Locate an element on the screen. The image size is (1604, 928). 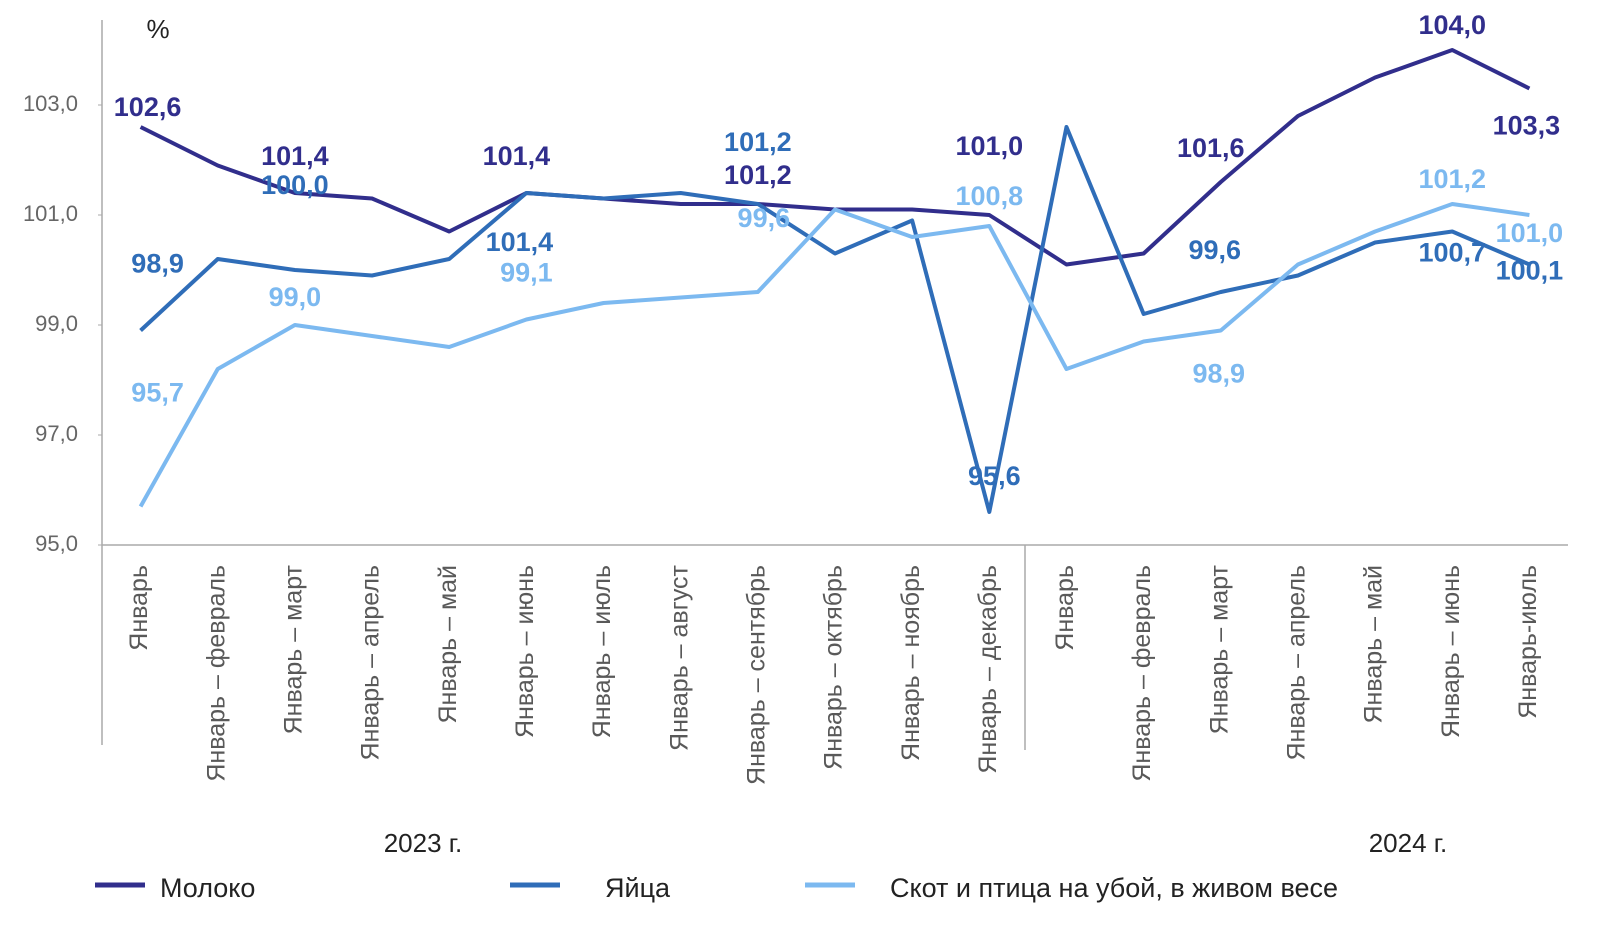
y-tick-label: 103,0 is located at coordinates (50, 103).